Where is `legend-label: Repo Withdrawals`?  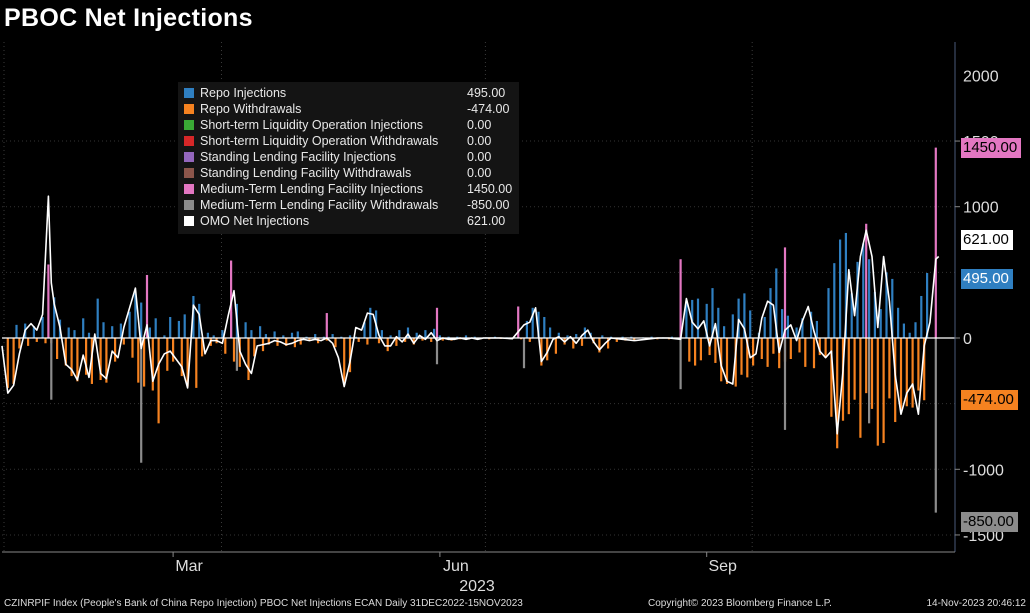
legend-label: Repo Withdrawals is located at coordinates (251, 109).